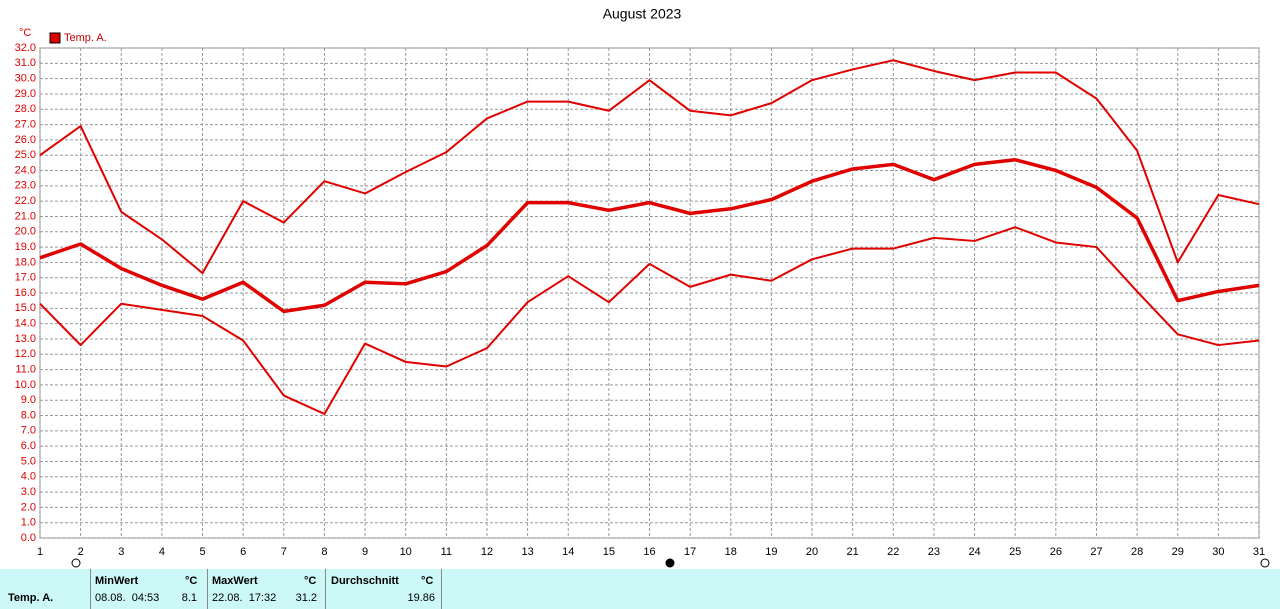  What do you see at coordinates (25, 33) in the screenshot?
I see `y-unit: °C` at bounding box center [25, 33].